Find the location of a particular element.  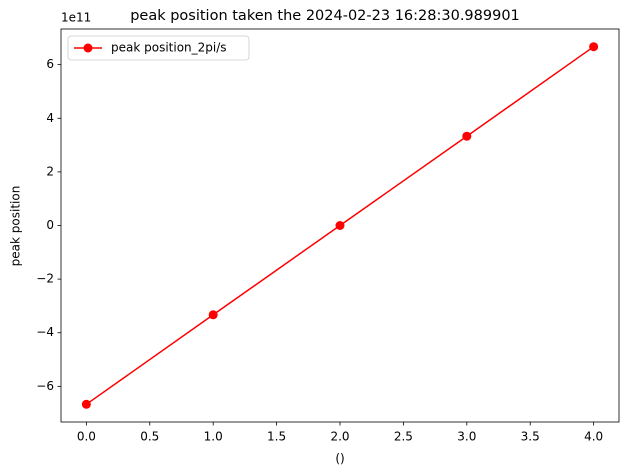

x-tick-label: 0.5 is located at coordinates (149, 437).